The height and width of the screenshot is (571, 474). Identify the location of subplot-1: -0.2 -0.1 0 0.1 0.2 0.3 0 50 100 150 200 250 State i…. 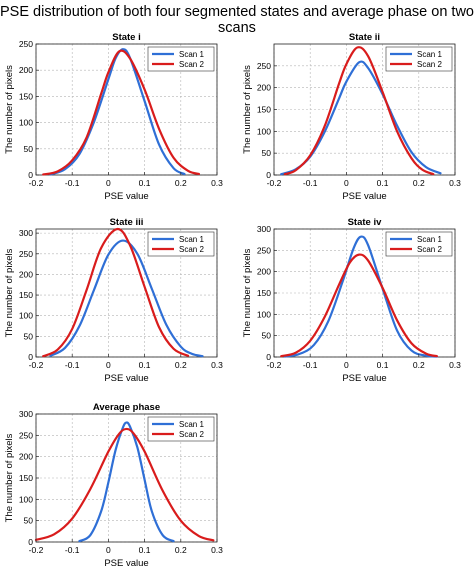
(113, 117).